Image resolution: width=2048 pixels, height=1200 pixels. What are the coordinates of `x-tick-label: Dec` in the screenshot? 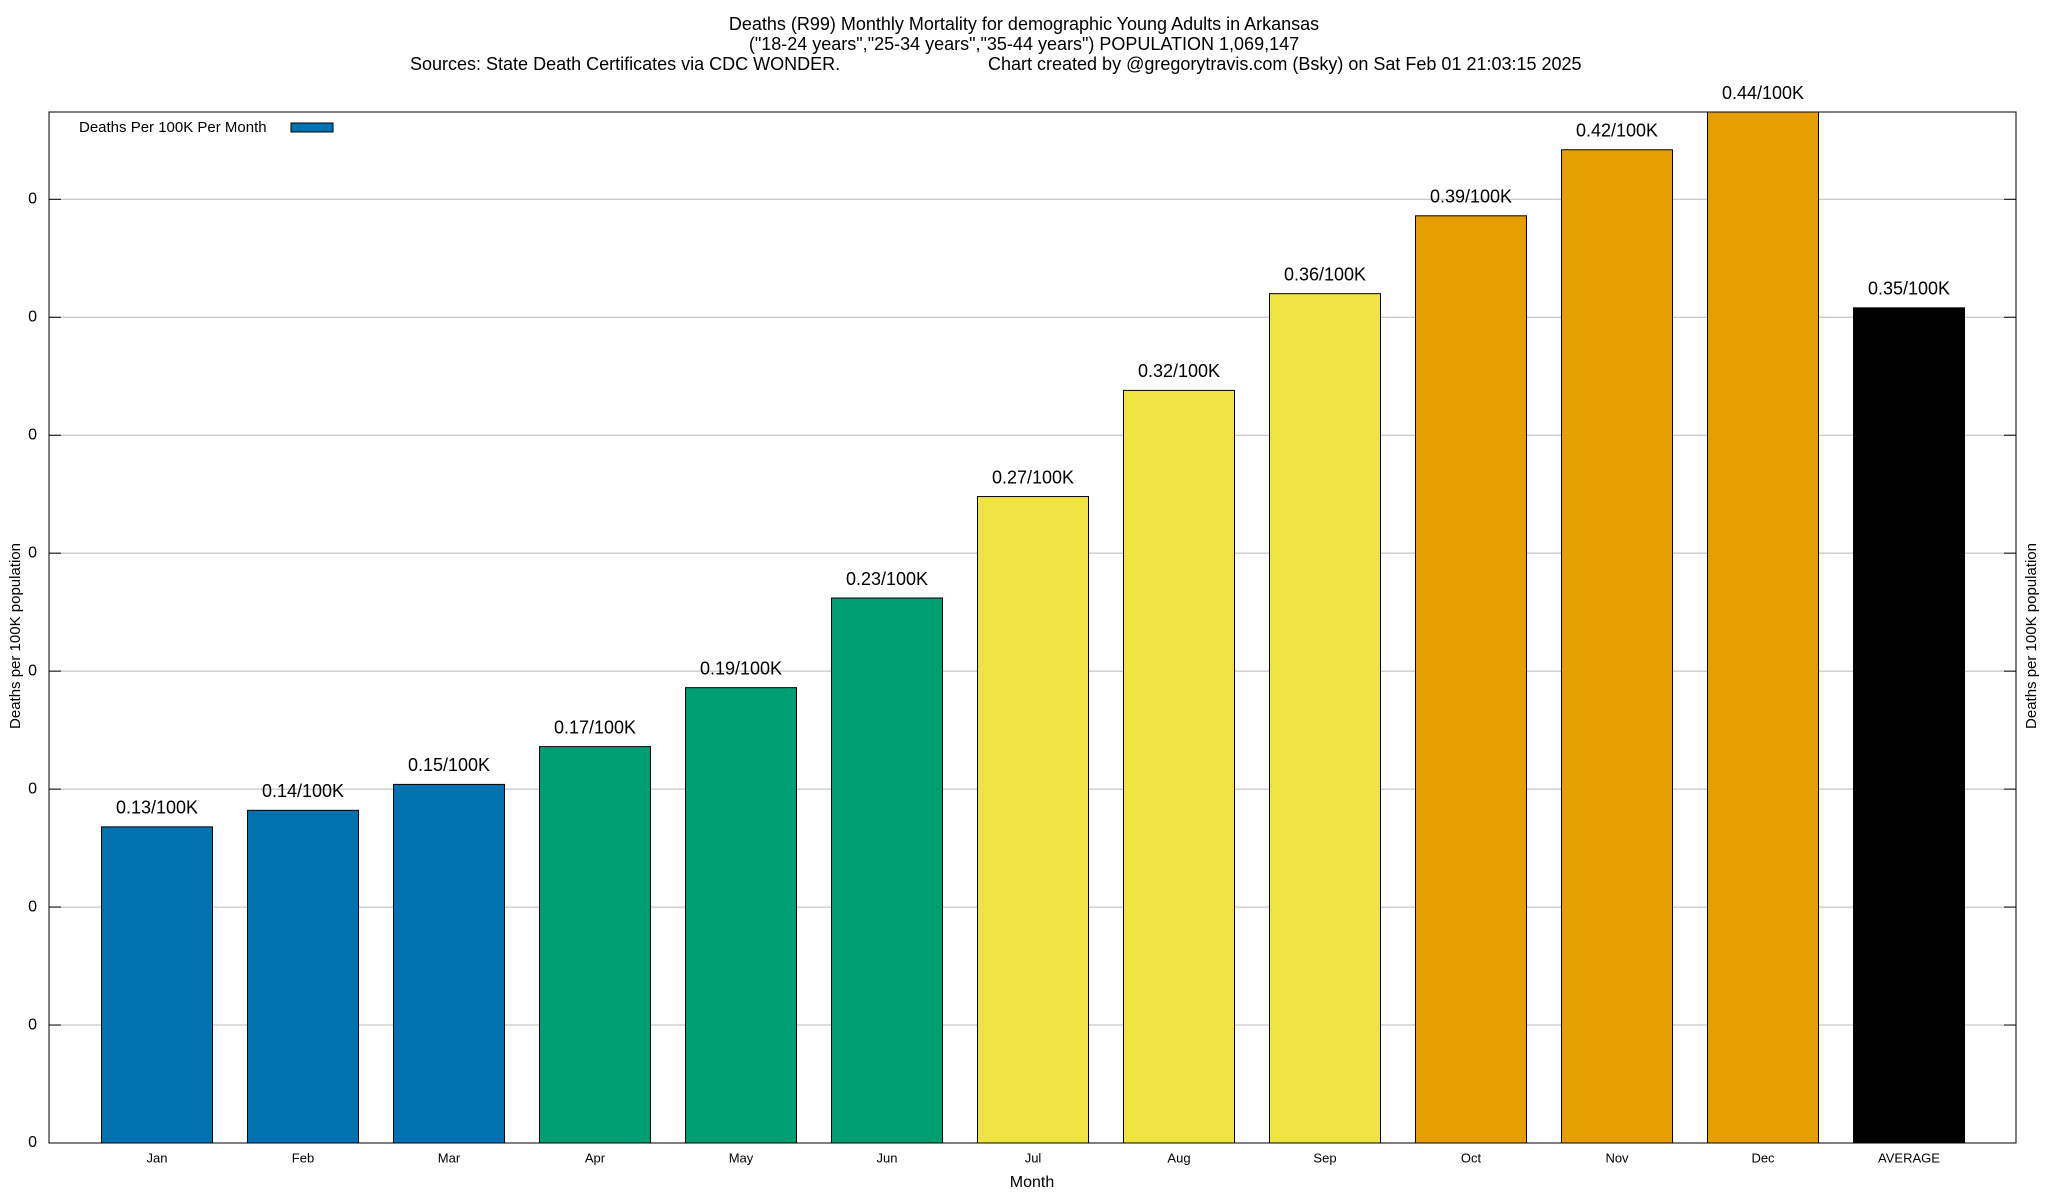 It's located at (1763, 1157).